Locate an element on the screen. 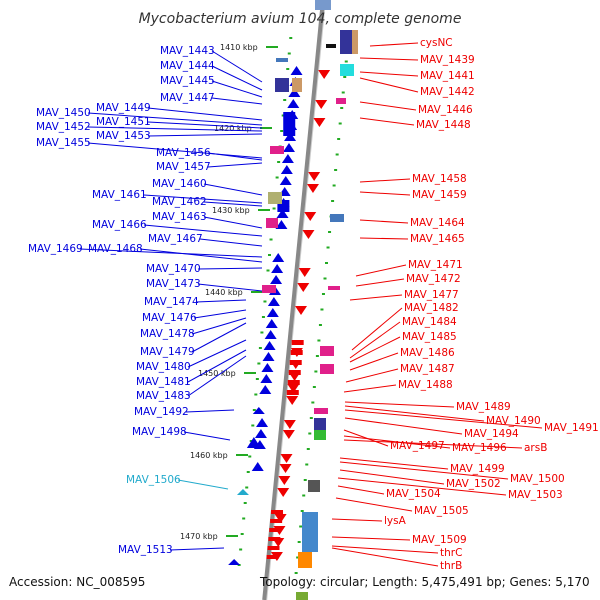 Image resolution: width=600 pixels, height=600 pixels. gene-label-plus: MAV_1466 is located at coordinates (119, 225).